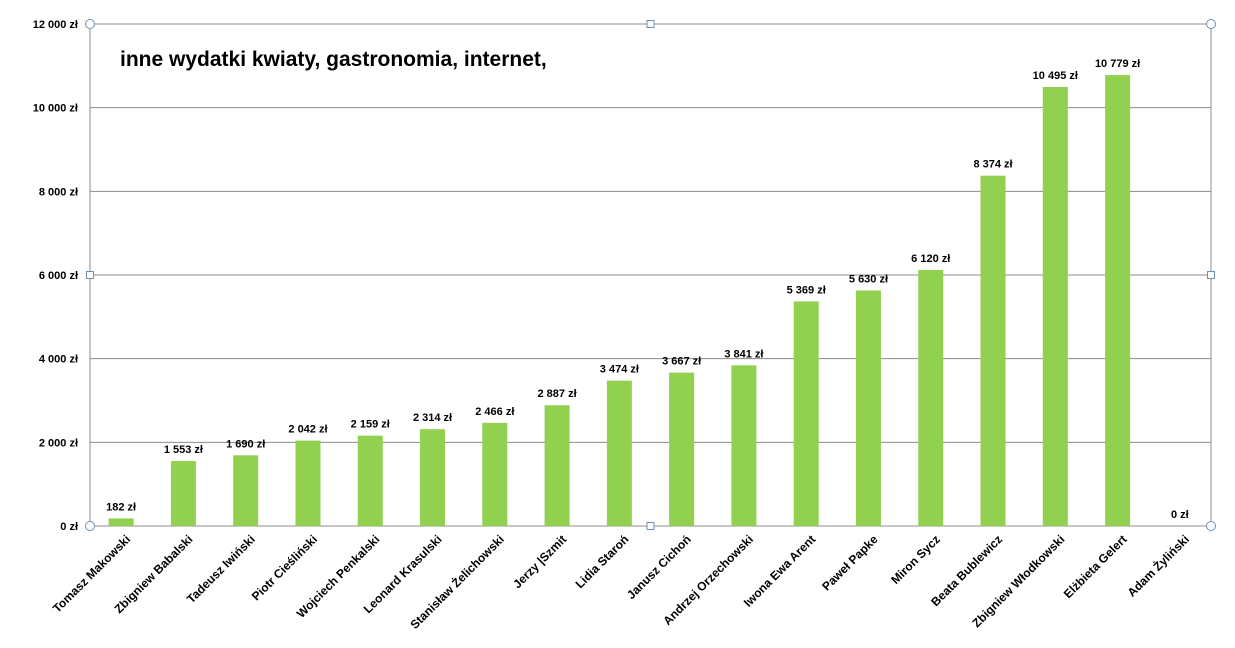  I want to click on data-label: 10 495 zł, so click(1055, 76).